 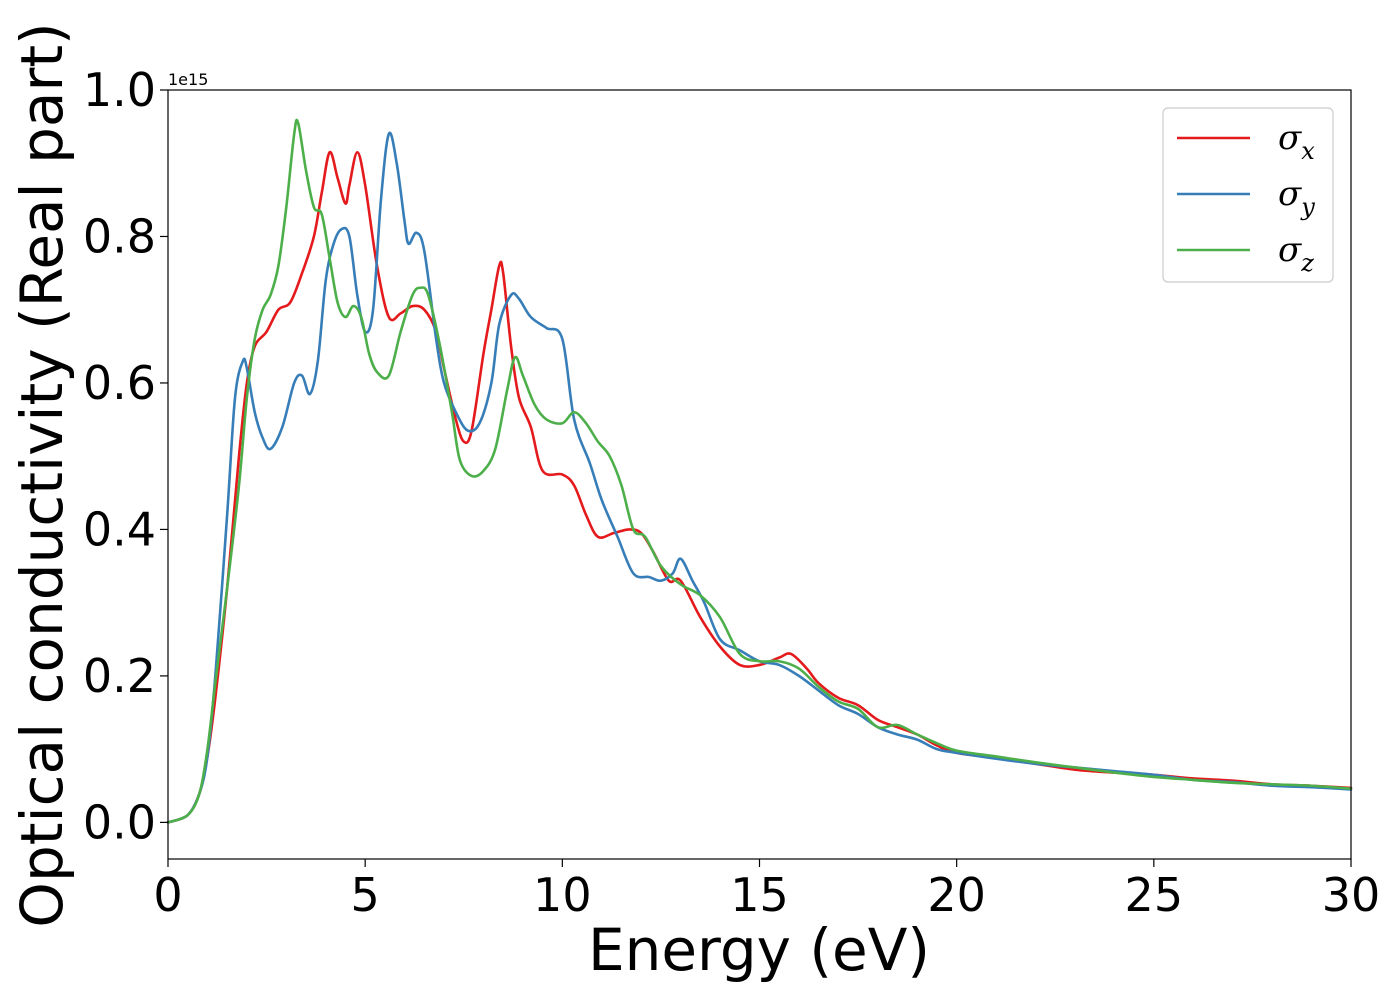 I want to click on legend-label-z: σz, so click(x=1296, y=253).